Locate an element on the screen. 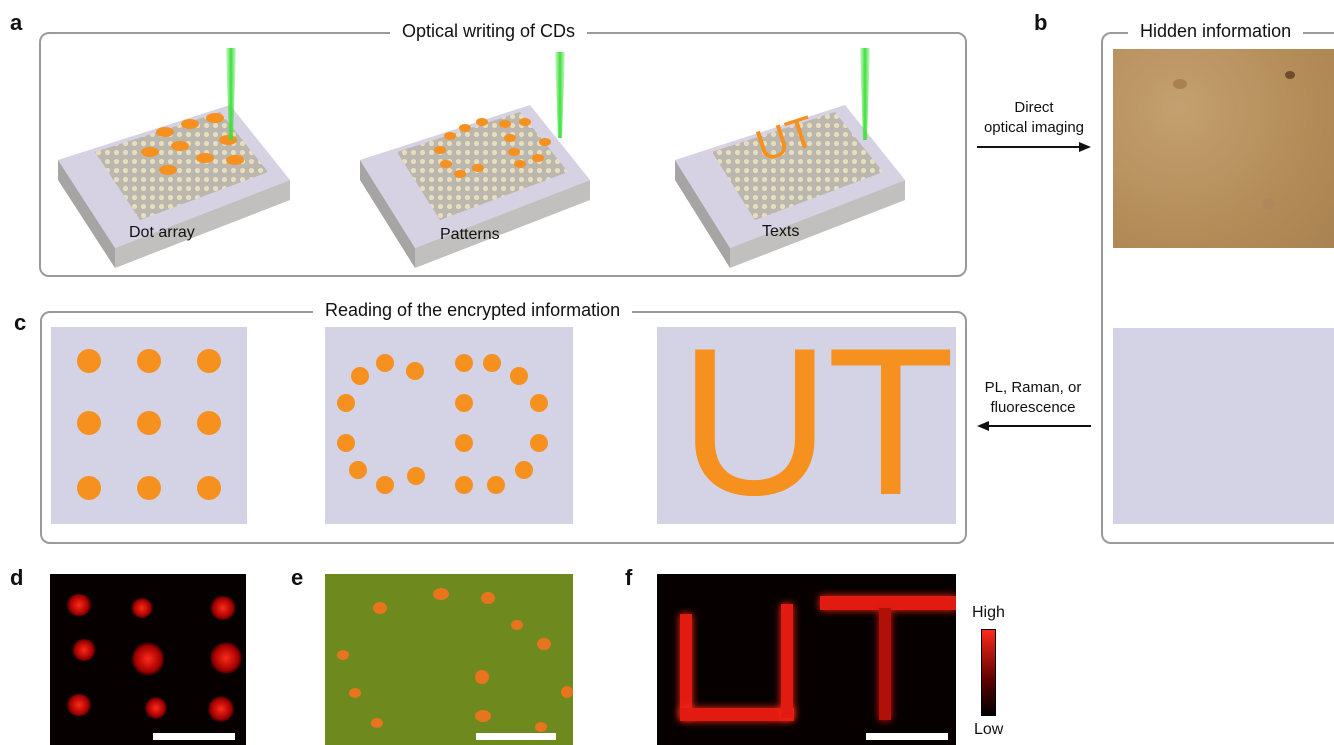  optical-writing-title: Optical writing of CDs is located at coordinates (489, 31).